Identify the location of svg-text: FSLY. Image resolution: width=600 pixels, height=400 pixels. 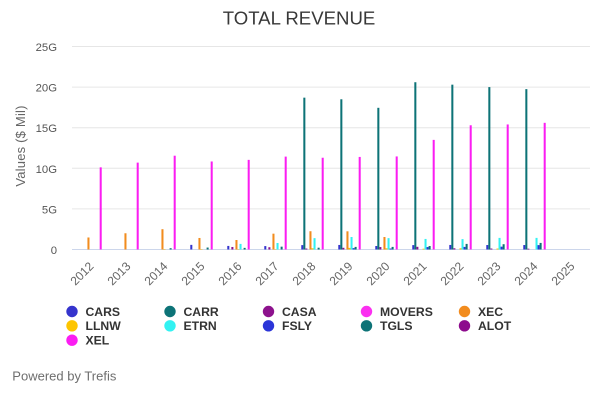
(297, 326).